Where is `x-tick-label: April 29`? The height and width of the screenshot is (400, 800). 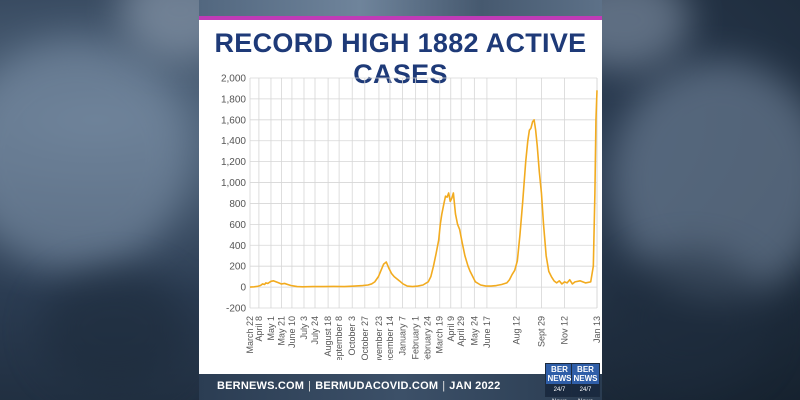
x-tick-label: April 29 is located at coordinates (461, 331).